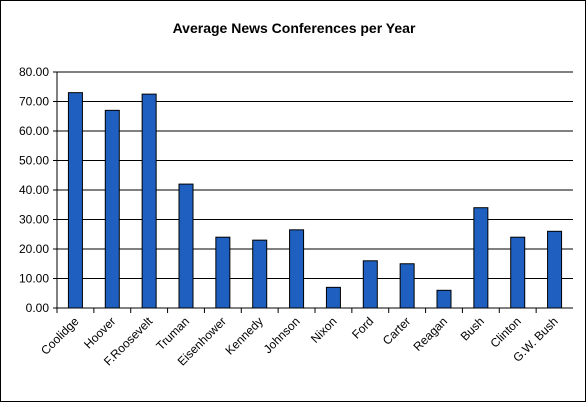  Describe the element at coordinates (506, 332) in the screenshot. I see `x-tick-label: Clinton` at that location.